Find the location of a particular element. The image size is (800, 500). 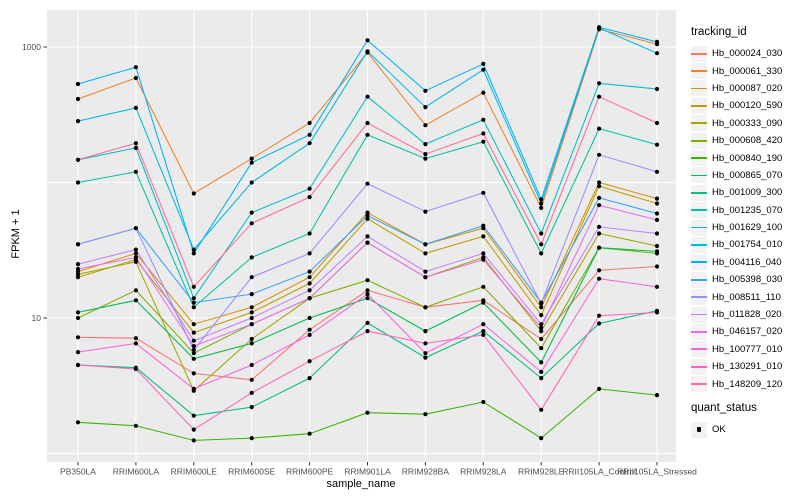

legend-item-label: Hb_148209_120 is located at coordinates (747, 384).